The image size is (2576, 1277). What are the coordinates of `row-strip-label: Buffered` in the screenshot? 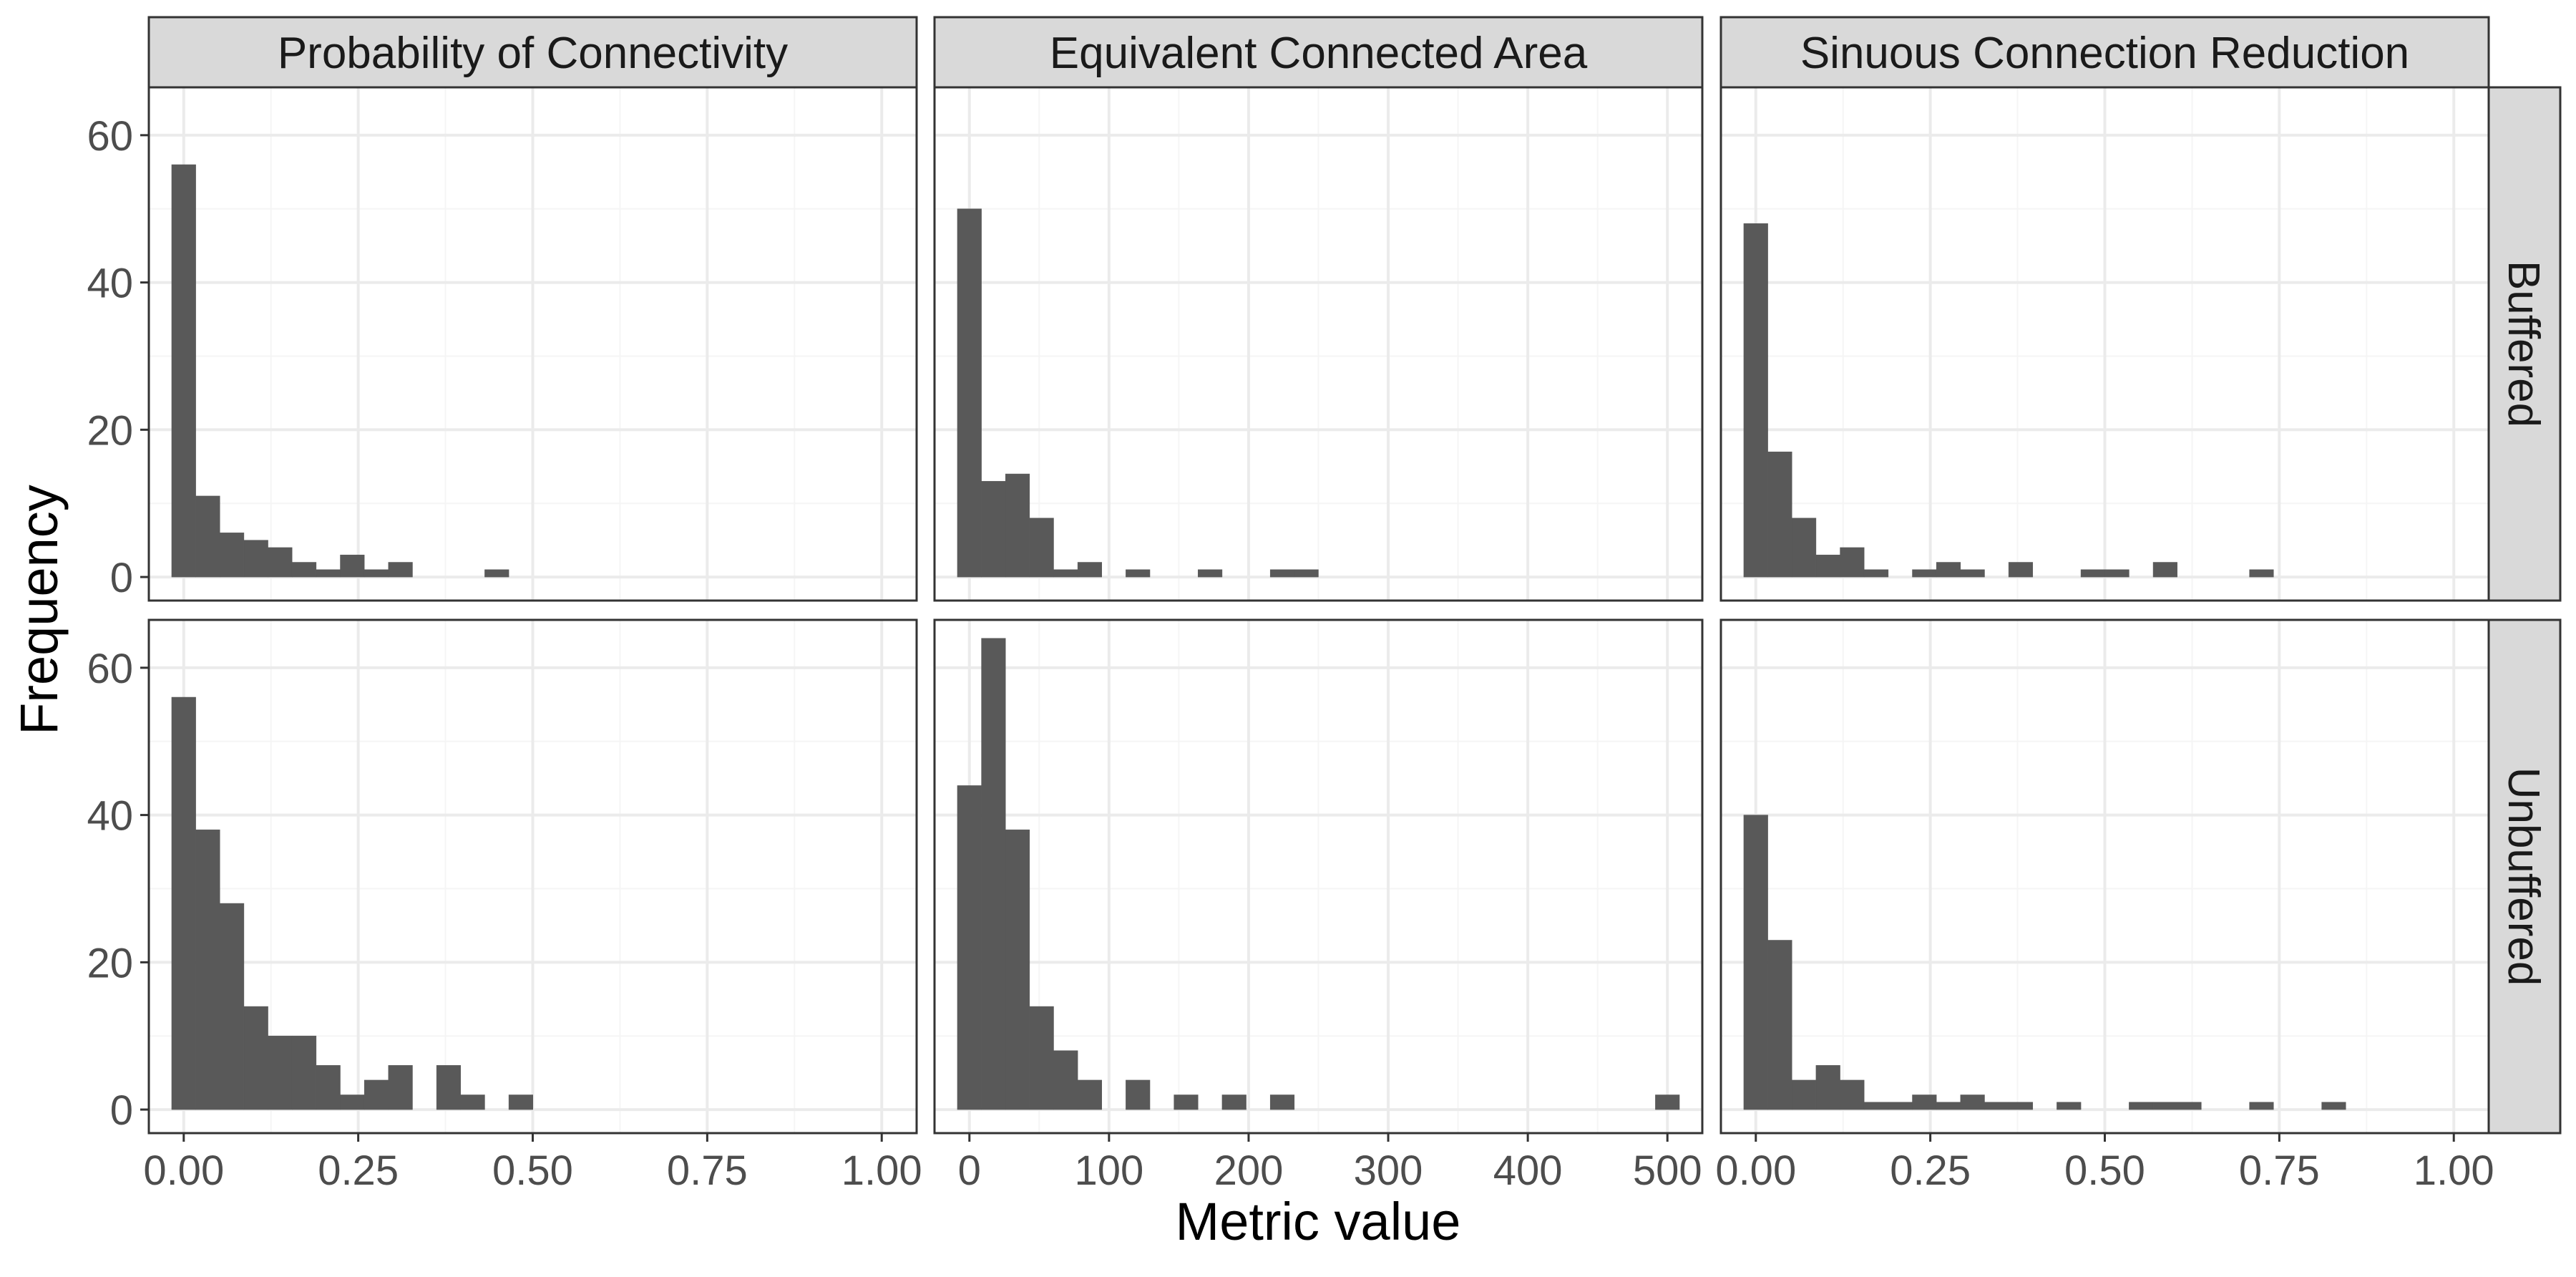 It's located at (2523, 344).